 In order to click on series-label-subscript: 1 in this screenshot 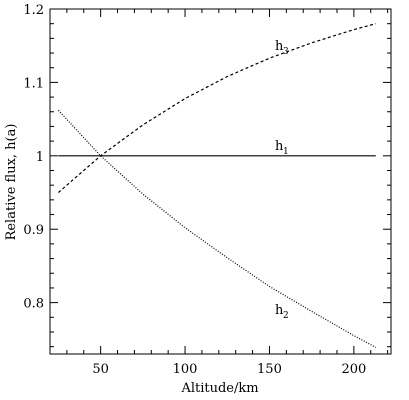, I will do `click(286, 152)`.